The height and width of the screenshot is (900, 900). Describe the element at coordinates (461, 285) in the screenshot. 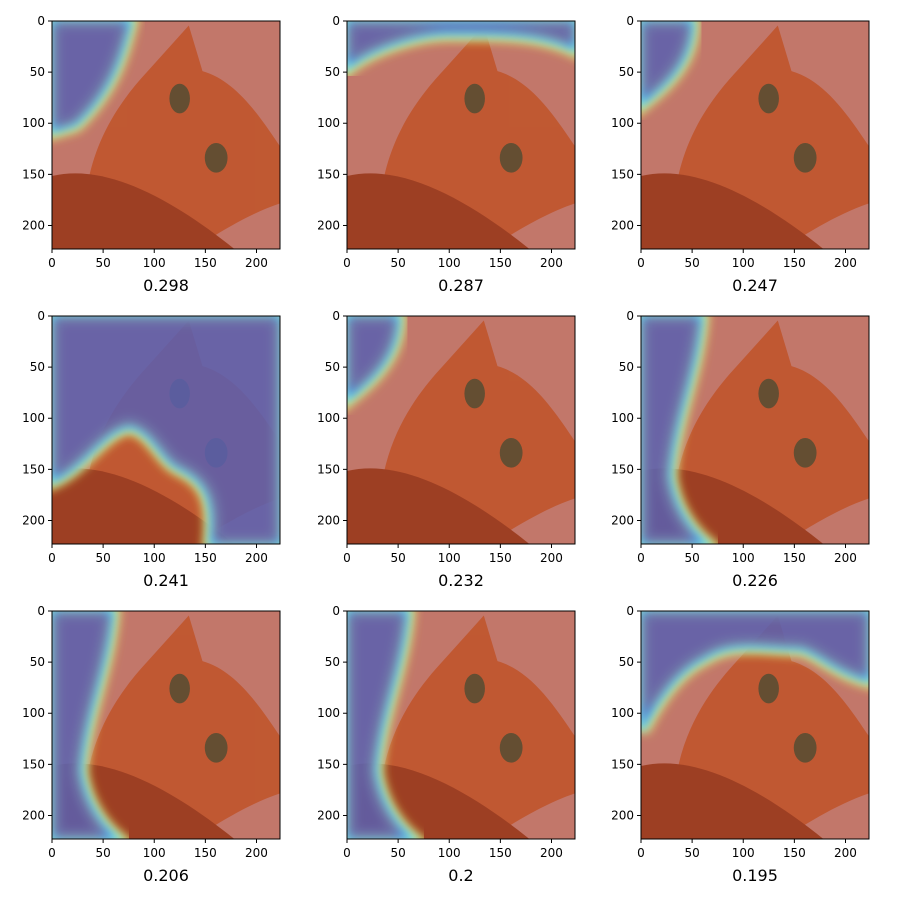

I see `panel-score-caption: 0.287` at that location.